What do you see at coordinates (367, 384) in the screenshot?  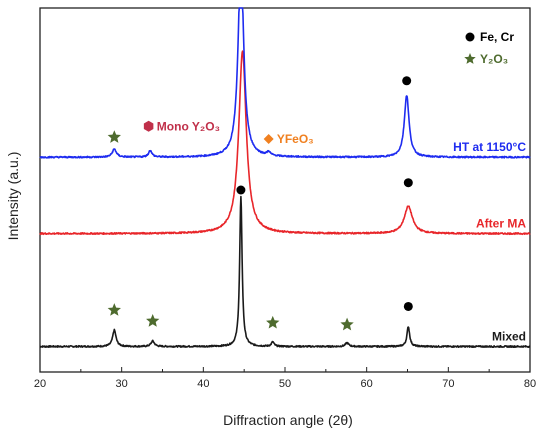 I see `x-tick-label: 60` at bounding box center [367, 384].